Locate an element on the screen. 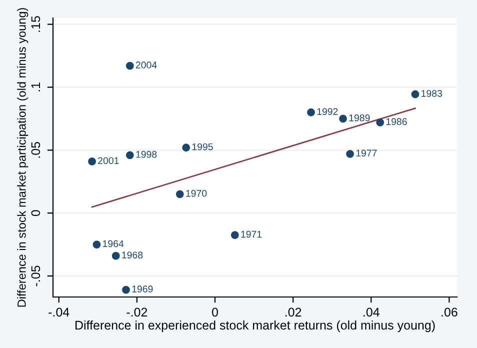 The image size is (477, 348). x-tick-label: .04 is located at coordinates (372, 312).